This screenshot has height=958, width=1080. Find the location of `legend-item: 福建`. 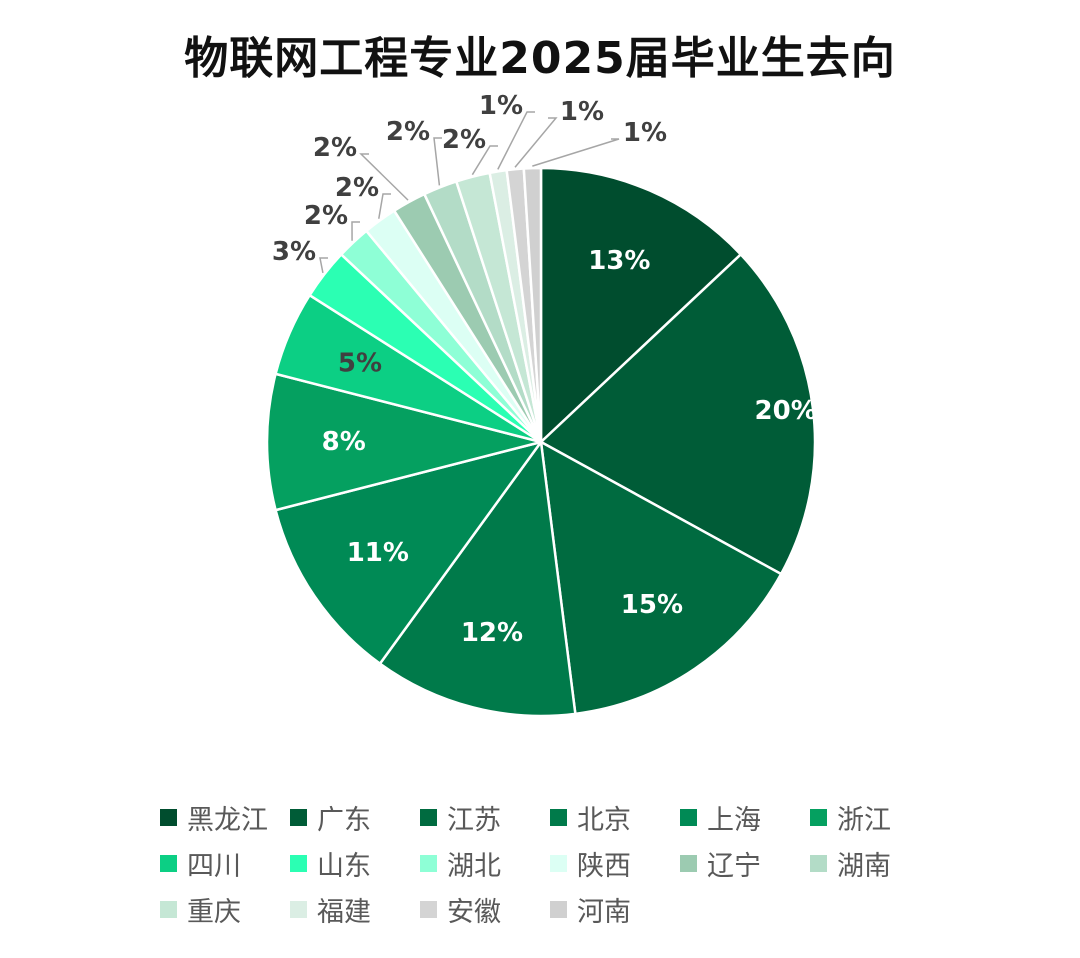

legend-item: 福建 is located at coordinates (355, 909).